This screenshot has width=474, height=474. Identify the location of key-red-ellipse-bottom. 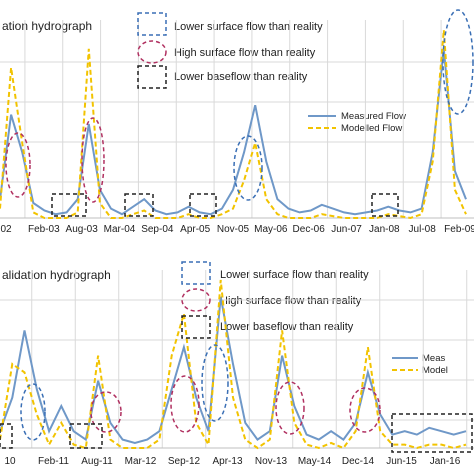
(196, 300).